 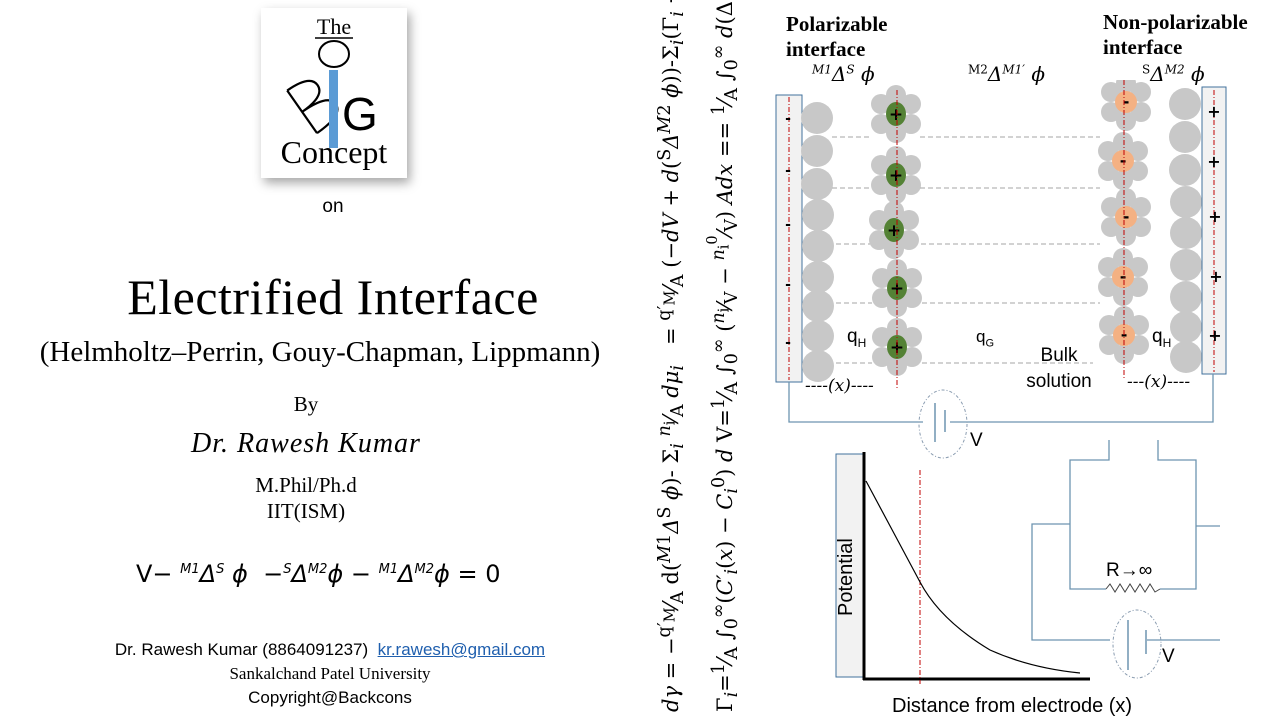 What do you see at coordinates (1014, 69) in the screenshot?
I see `sup: M1′` at bounding box center [1014, 69].